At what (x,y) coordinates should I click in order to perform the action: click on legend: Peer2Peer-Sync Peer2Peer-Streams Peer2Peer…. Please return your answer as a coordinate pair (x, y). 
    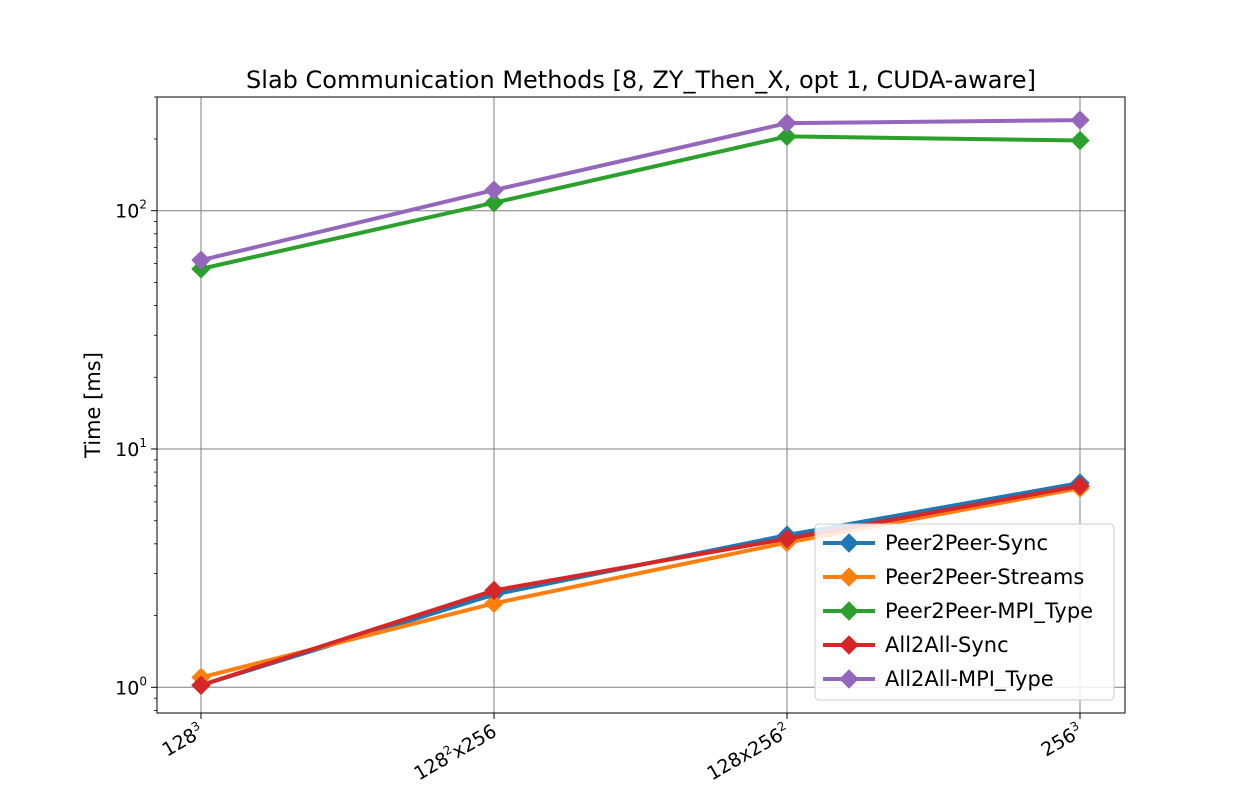
    Looking at the image, I should click on (964, 612).